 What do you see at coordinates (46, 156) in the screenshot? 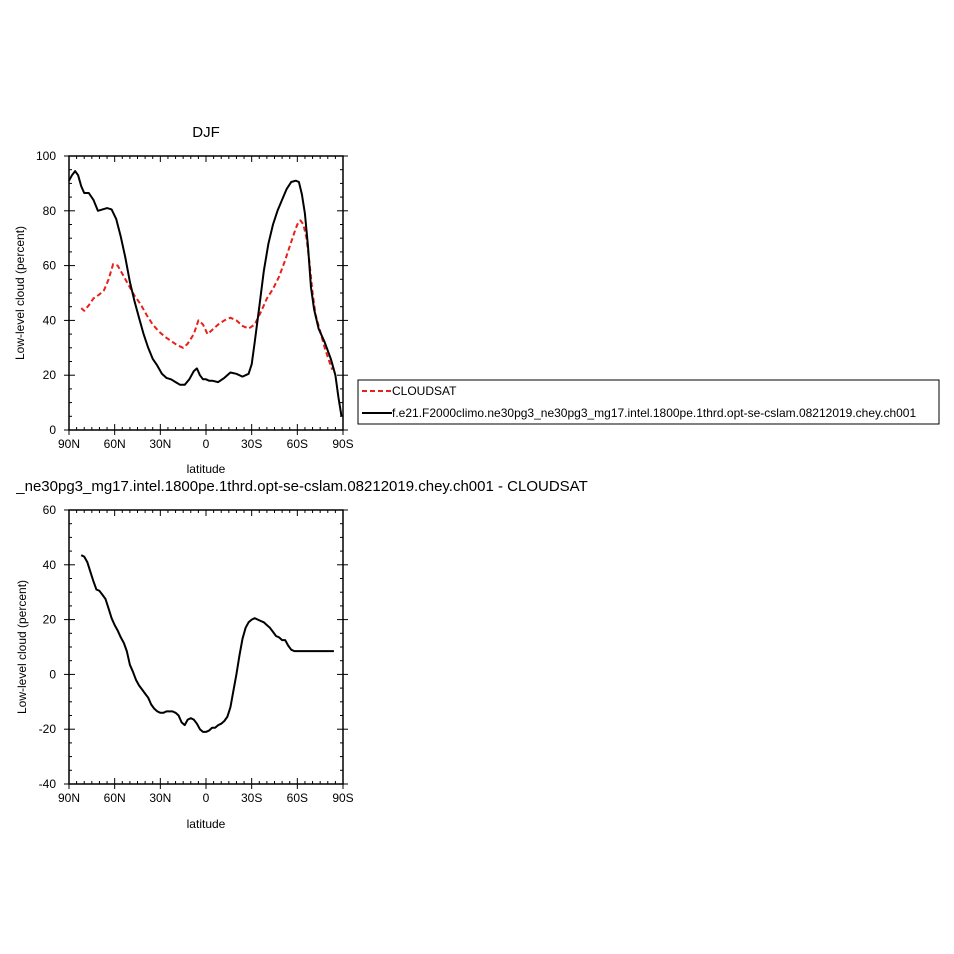
I see `y-tick-label: 100` at bounding box center [46, 156].